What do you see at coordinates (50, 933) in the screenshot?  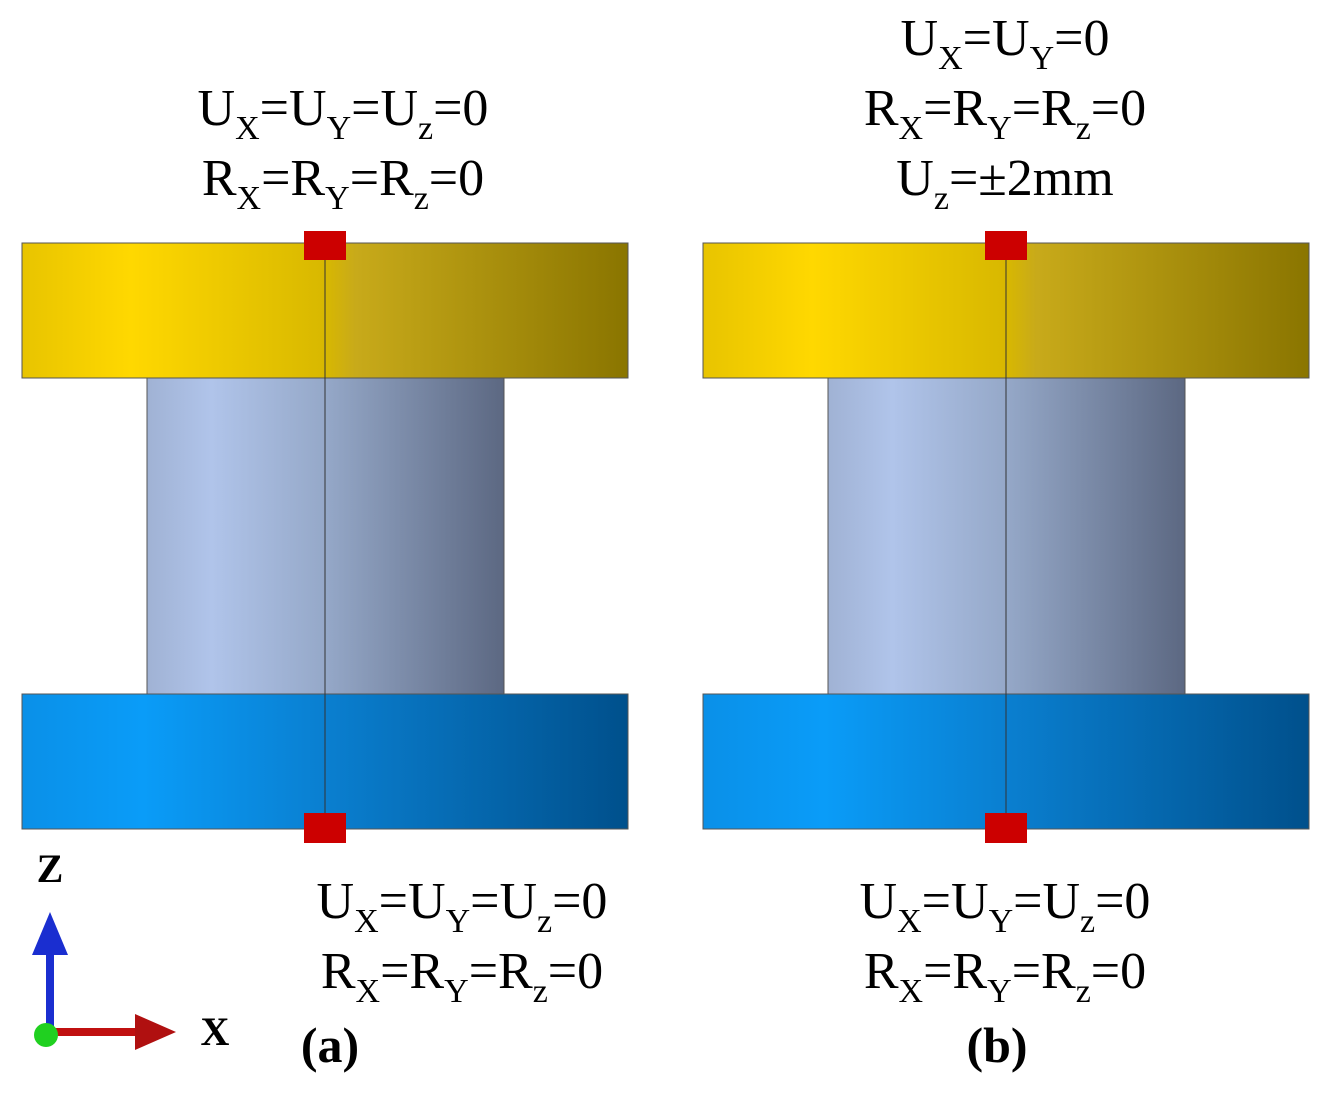 I see `z-arrow-head` at bounding box center [50, 933].